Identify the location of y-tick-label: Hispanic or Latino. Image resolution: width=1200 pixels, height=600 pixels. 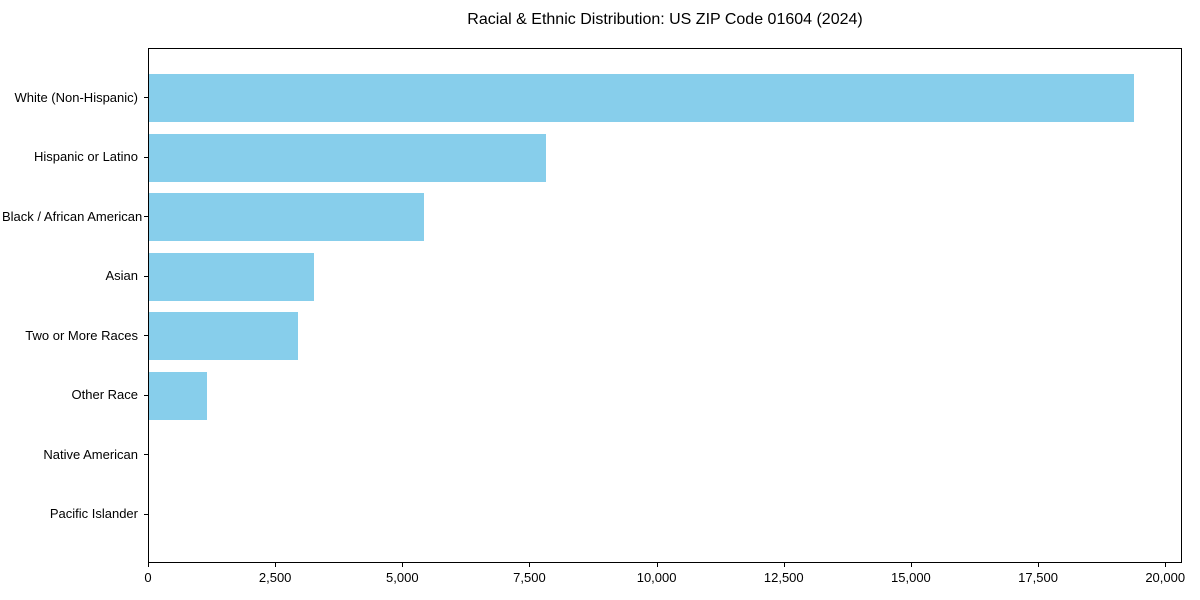
(85, 157).